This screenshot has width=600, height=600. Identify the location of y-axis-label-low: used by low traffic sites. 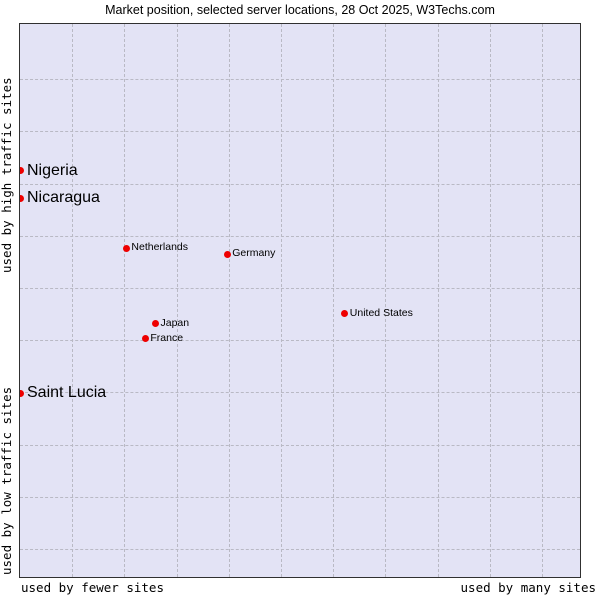
(7, 480).